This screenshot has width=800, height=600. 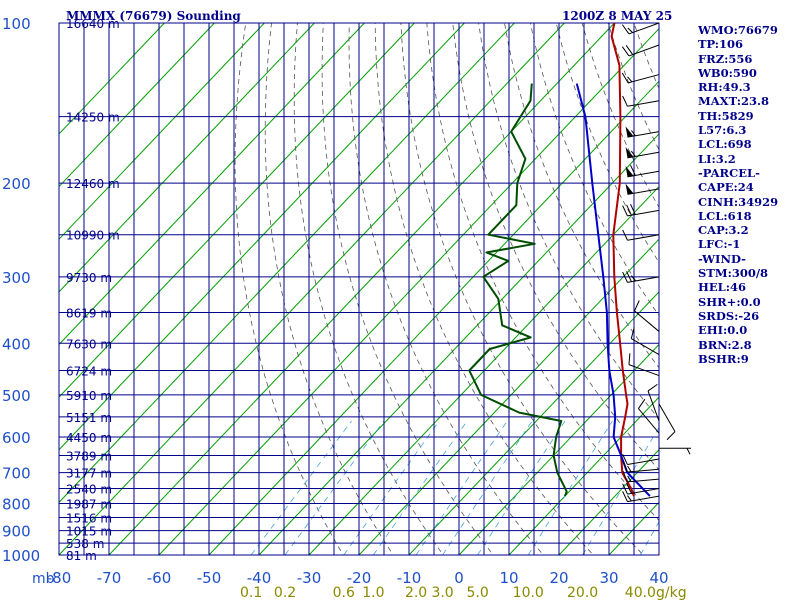 I want to click on mixing-ratio-label: 0.1, so click(x=251, y=592).